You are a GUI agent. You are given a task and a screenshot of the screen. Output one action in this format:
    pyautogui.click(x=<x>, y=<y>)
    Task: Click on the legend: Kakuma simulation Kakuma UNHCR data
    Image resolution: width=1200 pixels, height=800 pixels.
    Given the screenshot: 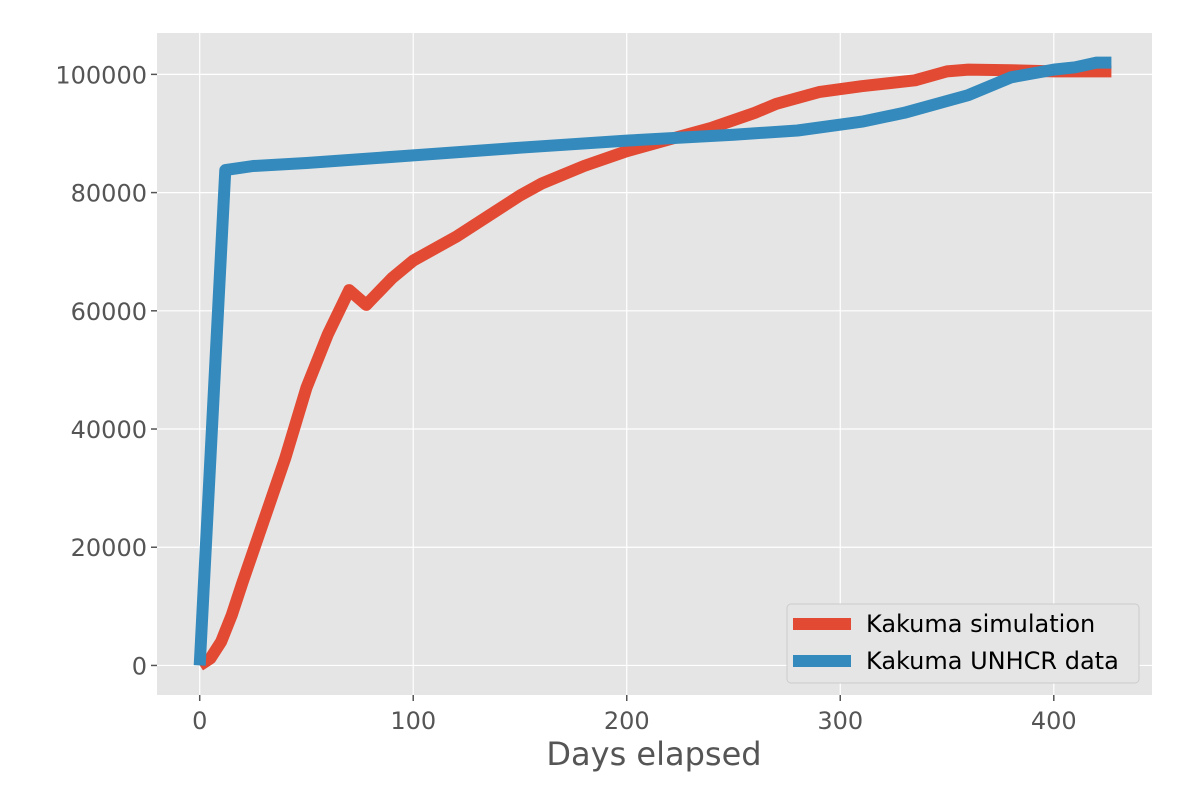 What is the action you would take?
    pyautogui.click(x=963, y=643)
    